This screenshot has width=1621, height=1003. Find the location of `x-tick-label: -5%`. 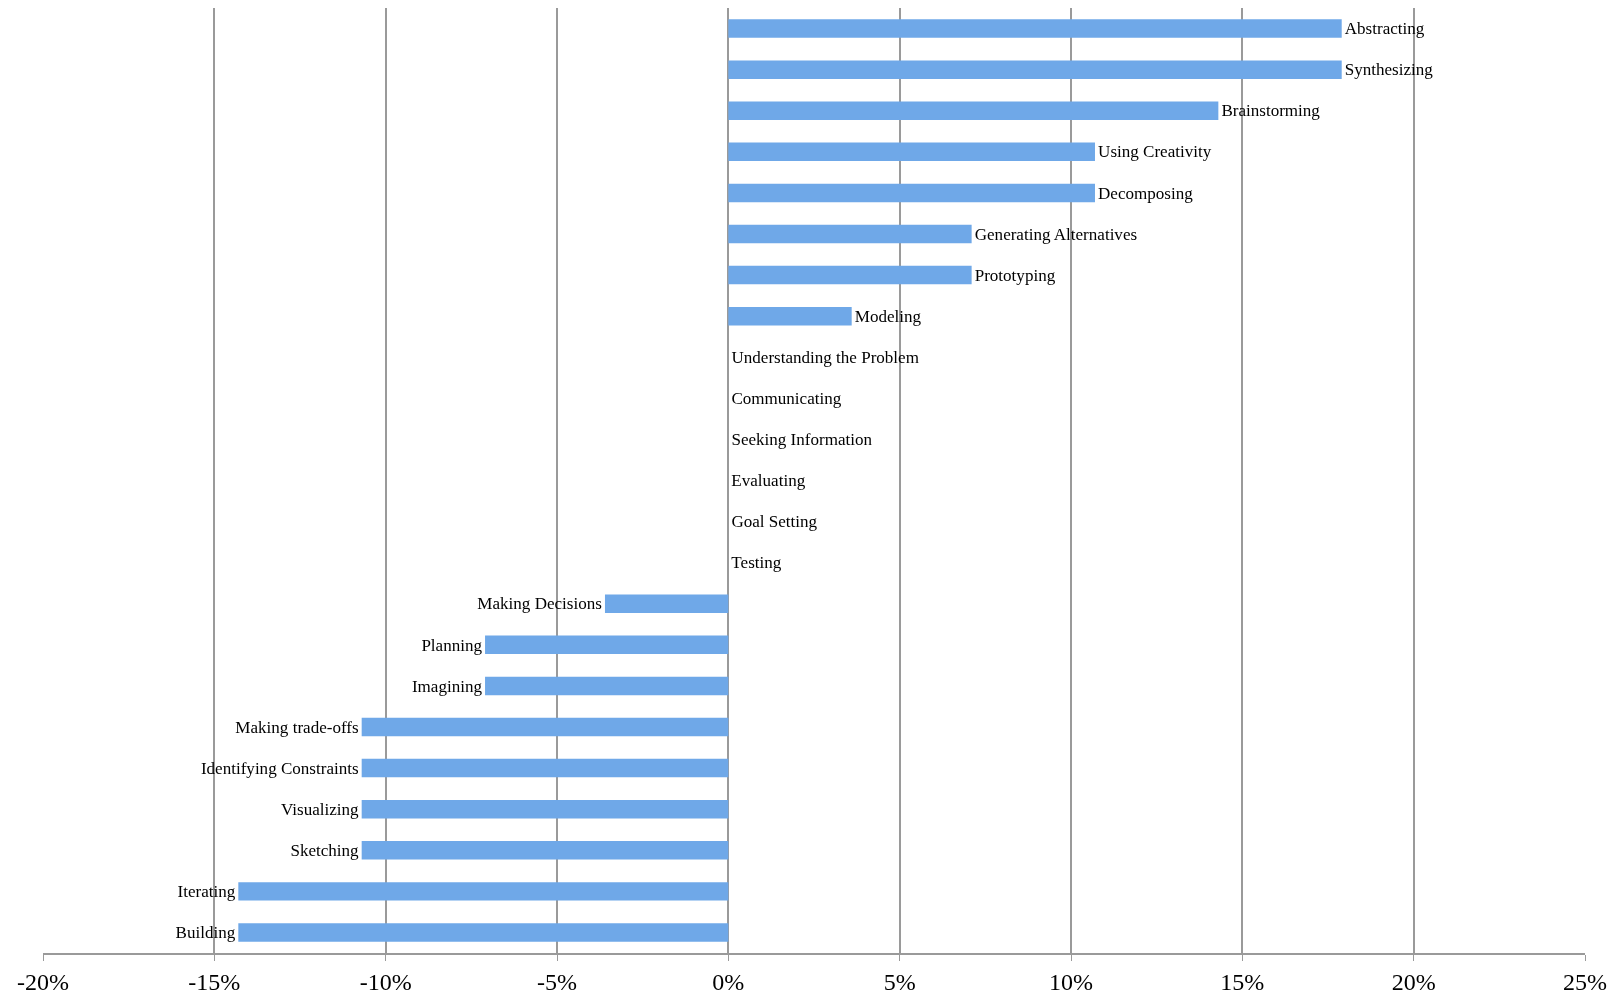

x-tick-label: -5% is located at coordinates (557, 981).